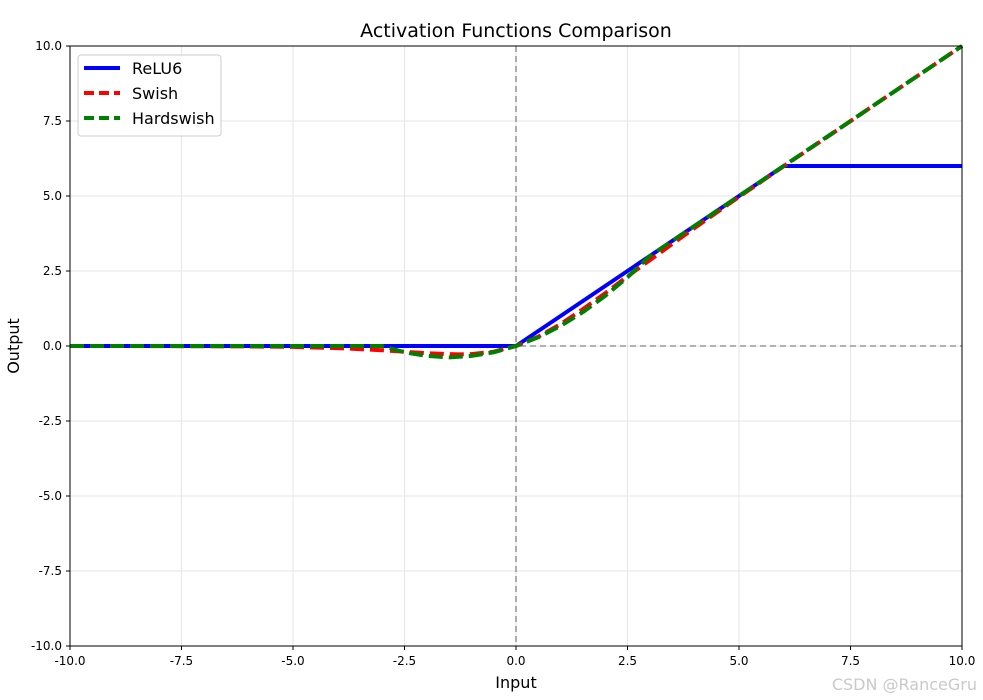 The image size is (983, 700). What do you see at coordinates (50, 496) in the screenshot?
I see `y-tick-label: -5.0` at bounding box center [50, 496].